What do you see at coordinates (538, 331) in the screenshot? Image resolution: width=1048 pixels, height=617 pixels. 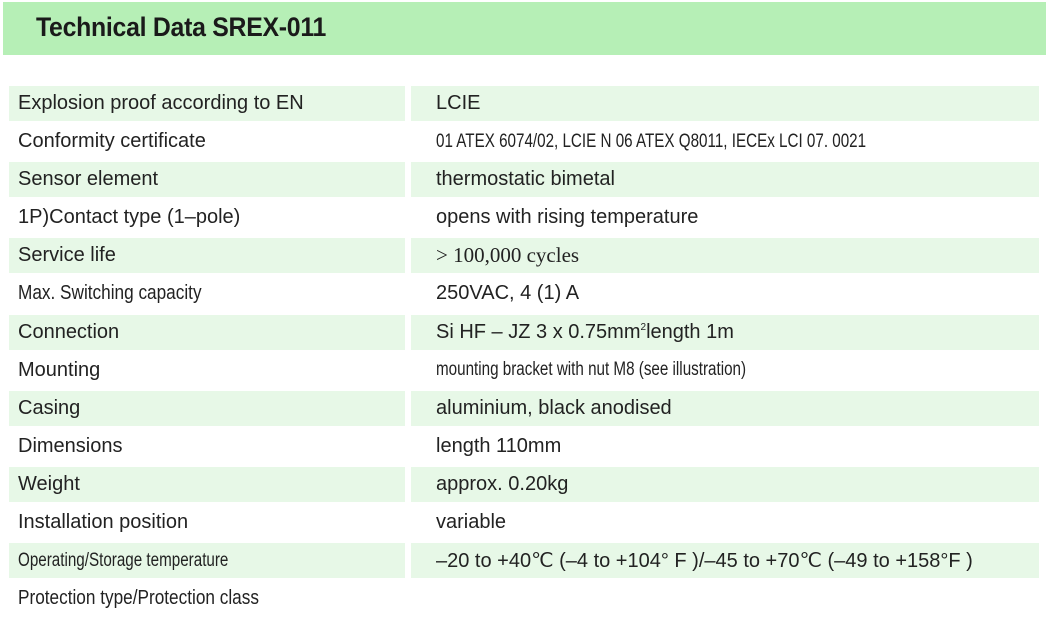 I see `connection-spec: Si HF – JZ 3 x 0.75mm` at bounding box center [538, 331].